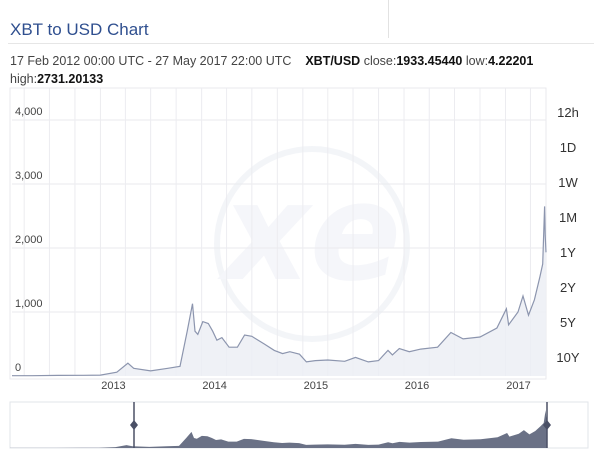 This screenshot has width=602, height=468. Describe the element at coordinates (568, 252) in the screenshot. I see `period-button-1y: 1Y` at that location.